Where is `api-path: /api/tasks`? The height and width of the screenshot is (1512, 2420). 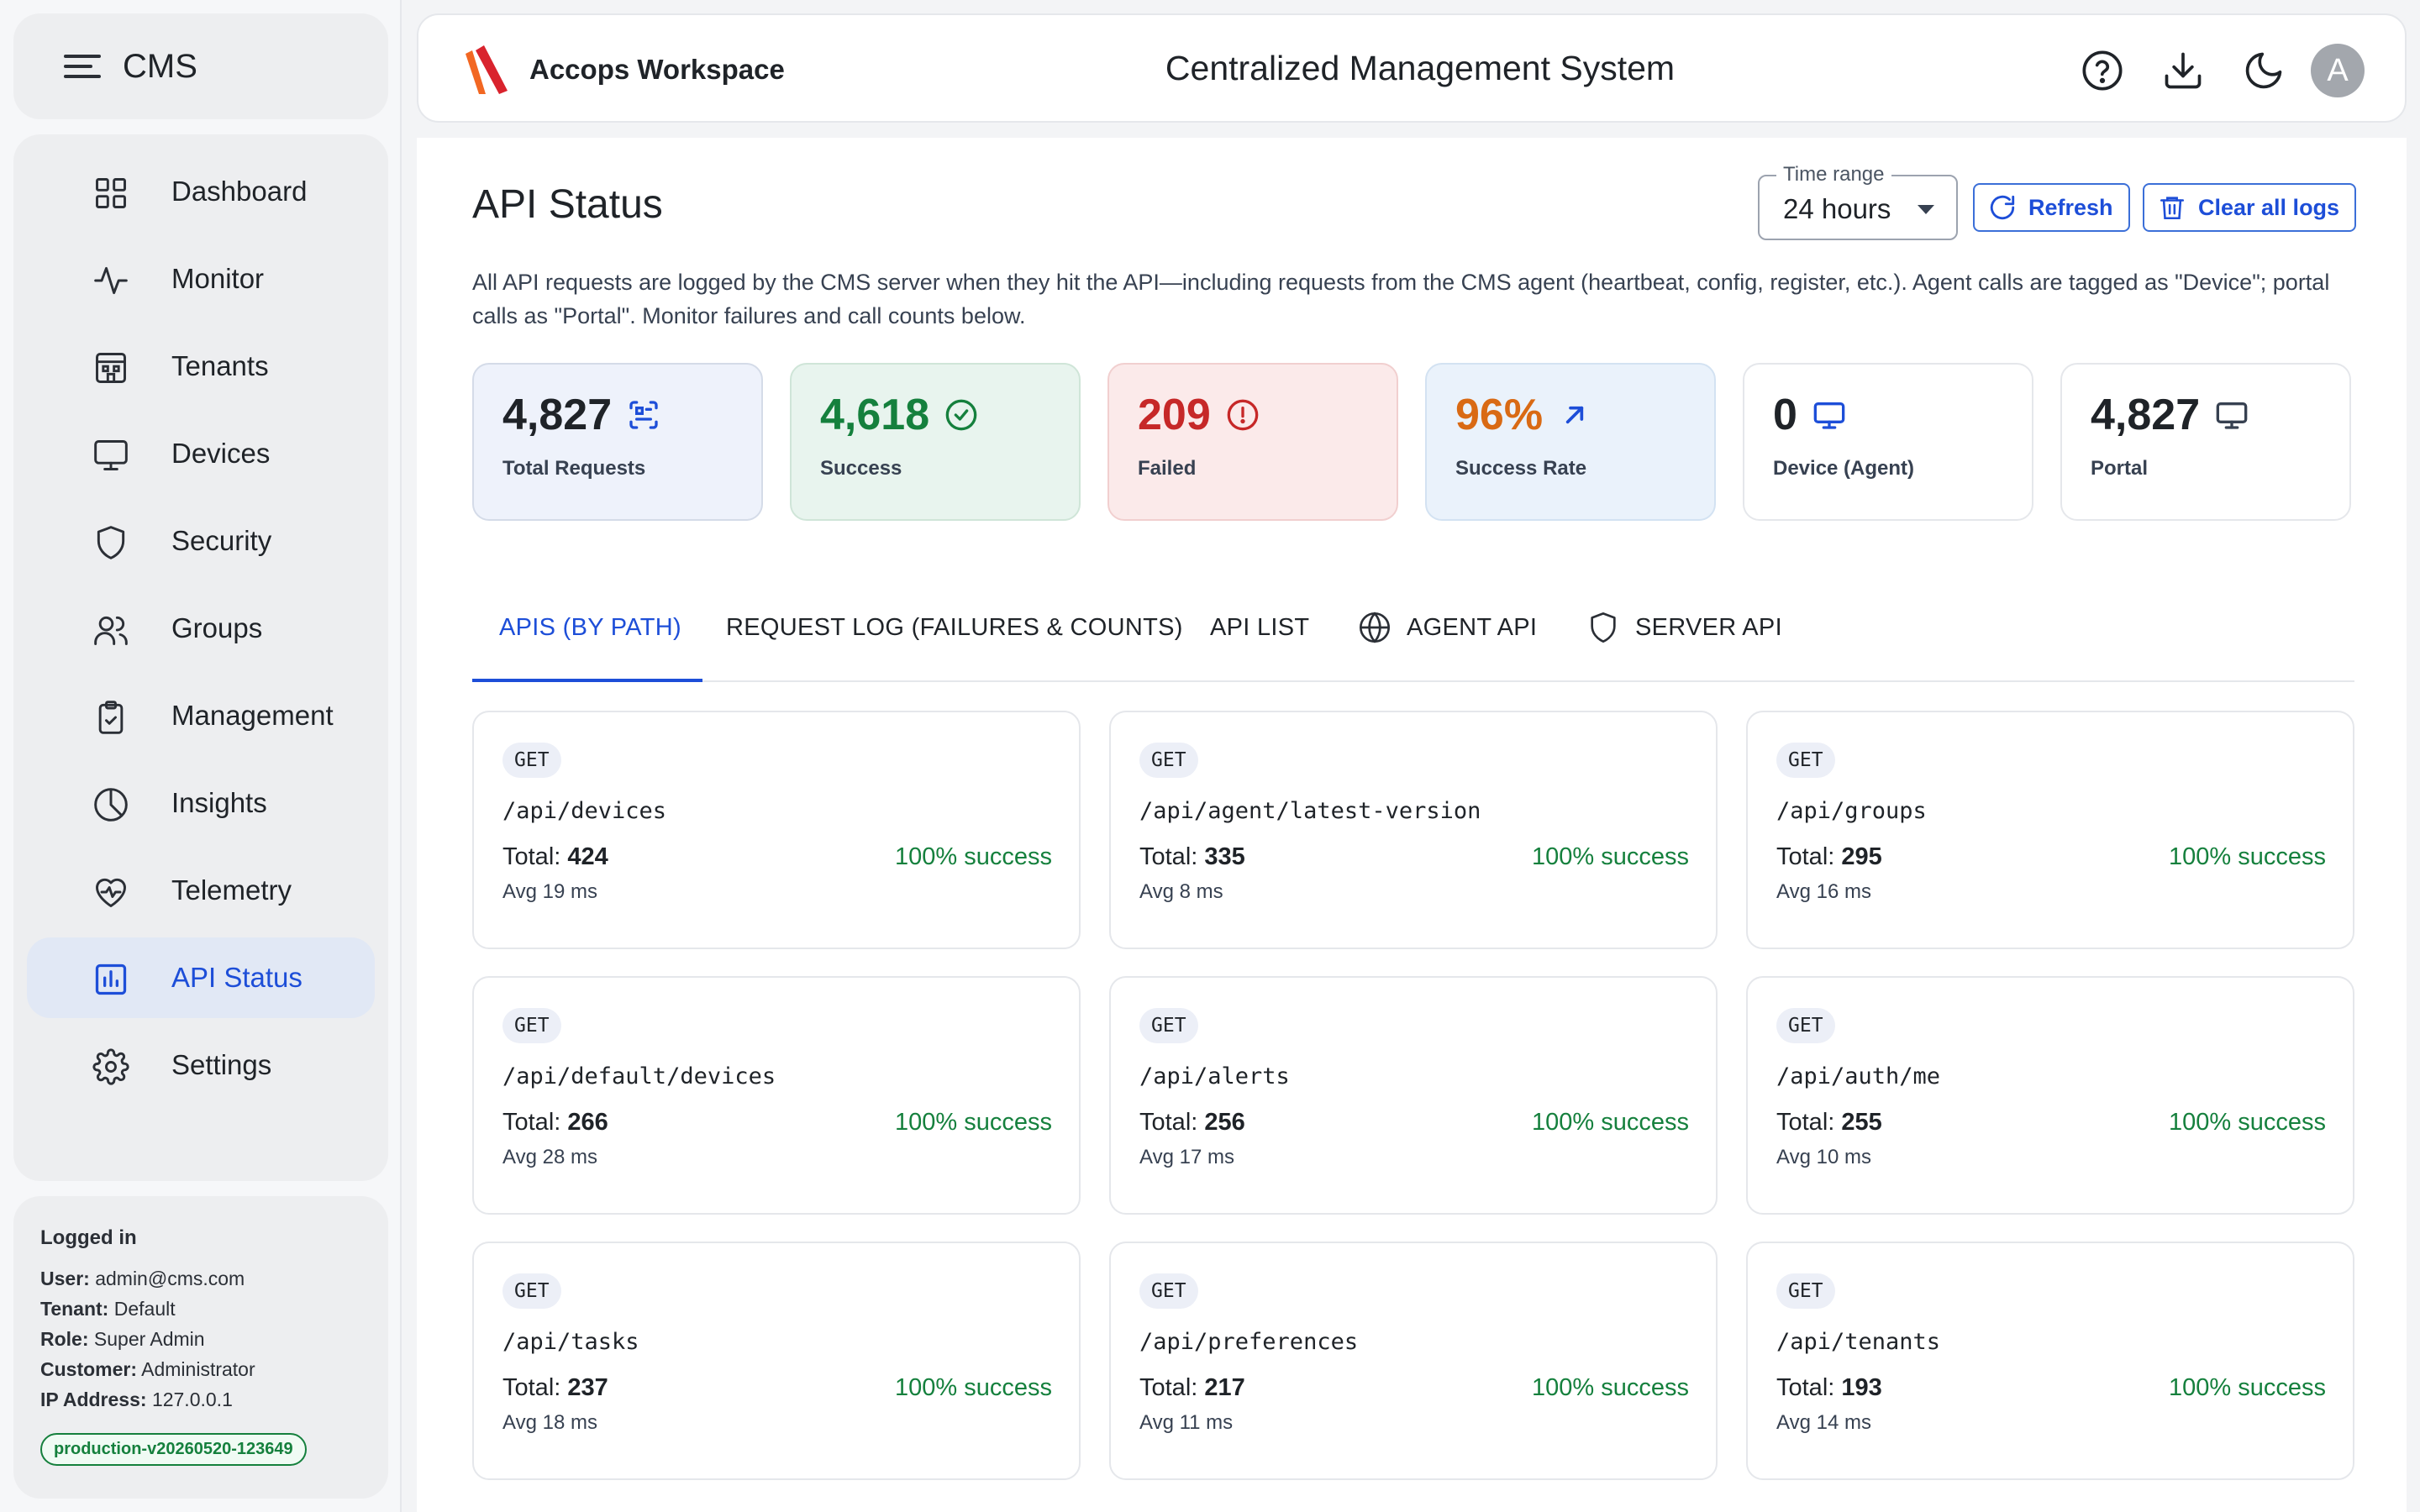 api-path: /api/tasks is located at coordinates (570, 1342).